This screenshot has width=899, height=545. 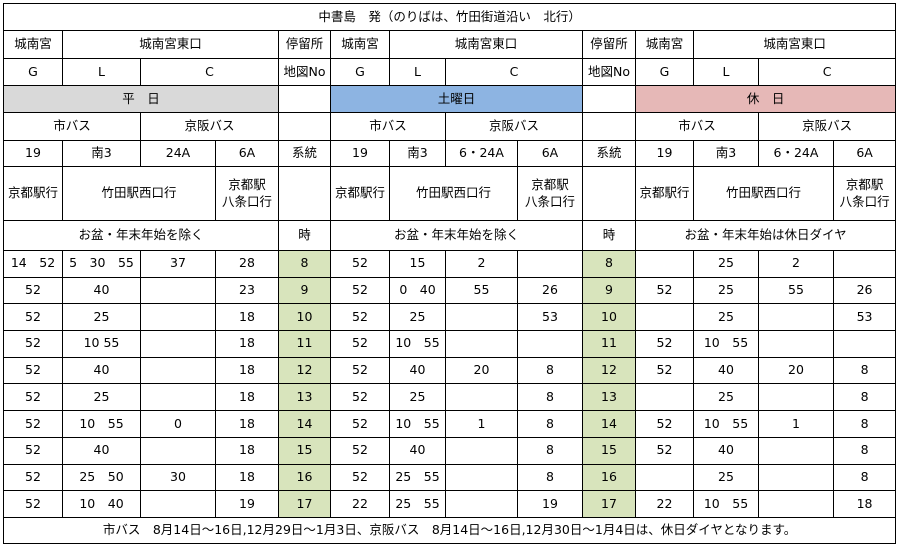 I want to click on title: 中書島 発（のりばは、竹田街道沿い 北行）, so click(x=449, y=17).